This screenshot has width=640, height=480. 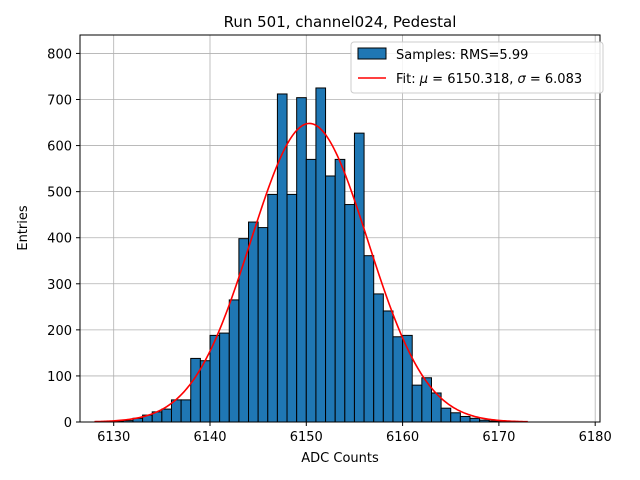 What do you see at coordinates (209, 437) in the screenshot?
I see `x-tick-label: 6140` at bounding box center [209, 437].